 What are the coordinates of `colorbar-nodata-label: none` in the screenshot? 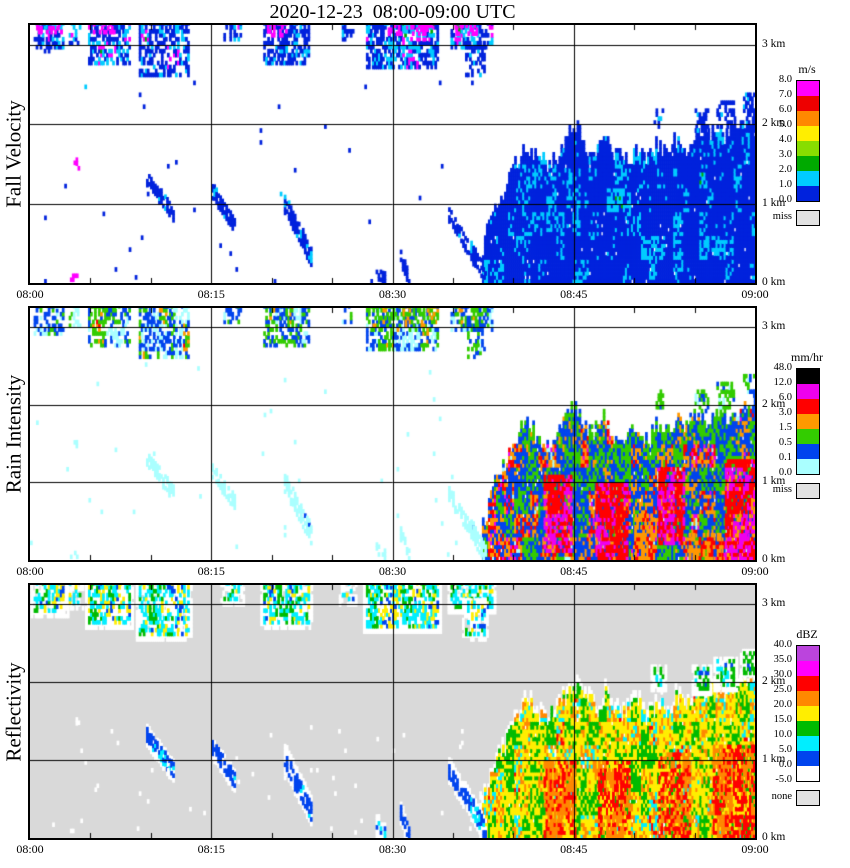 It's located at (781, 796).